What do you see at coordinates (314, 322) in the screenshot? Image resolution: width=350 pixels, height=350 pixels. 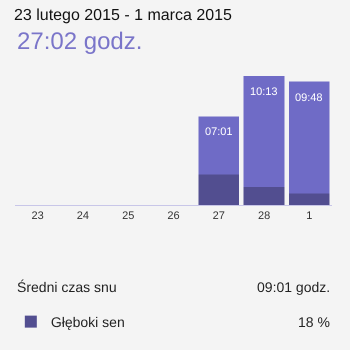 I see `text: 18 %` at bounding box center [314, 322].